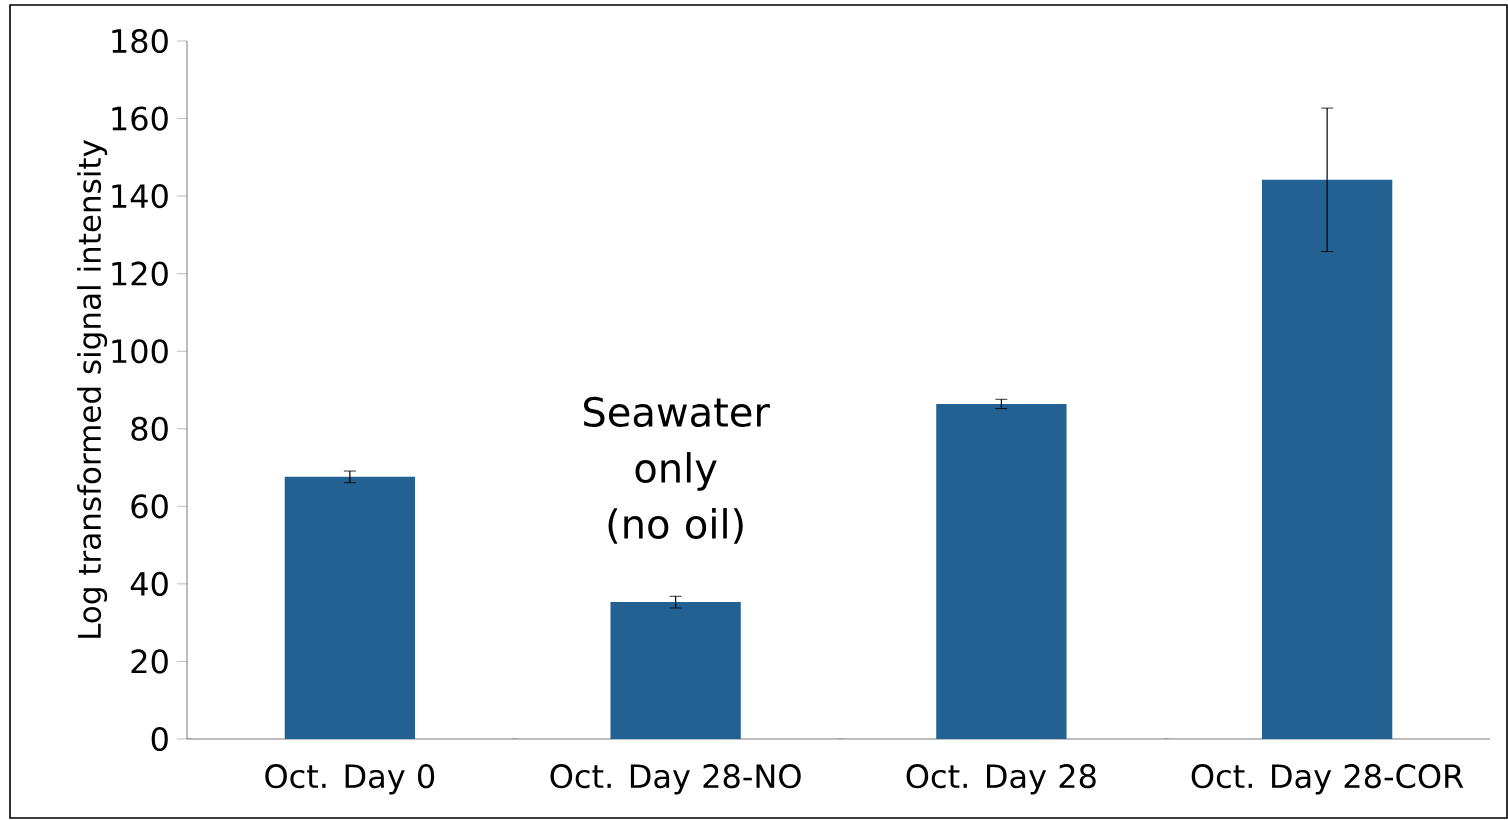 Image resolution: width=1508 pixels, height=820 pixels. I want to click on y-tick-label: 160, so click(140, 118).